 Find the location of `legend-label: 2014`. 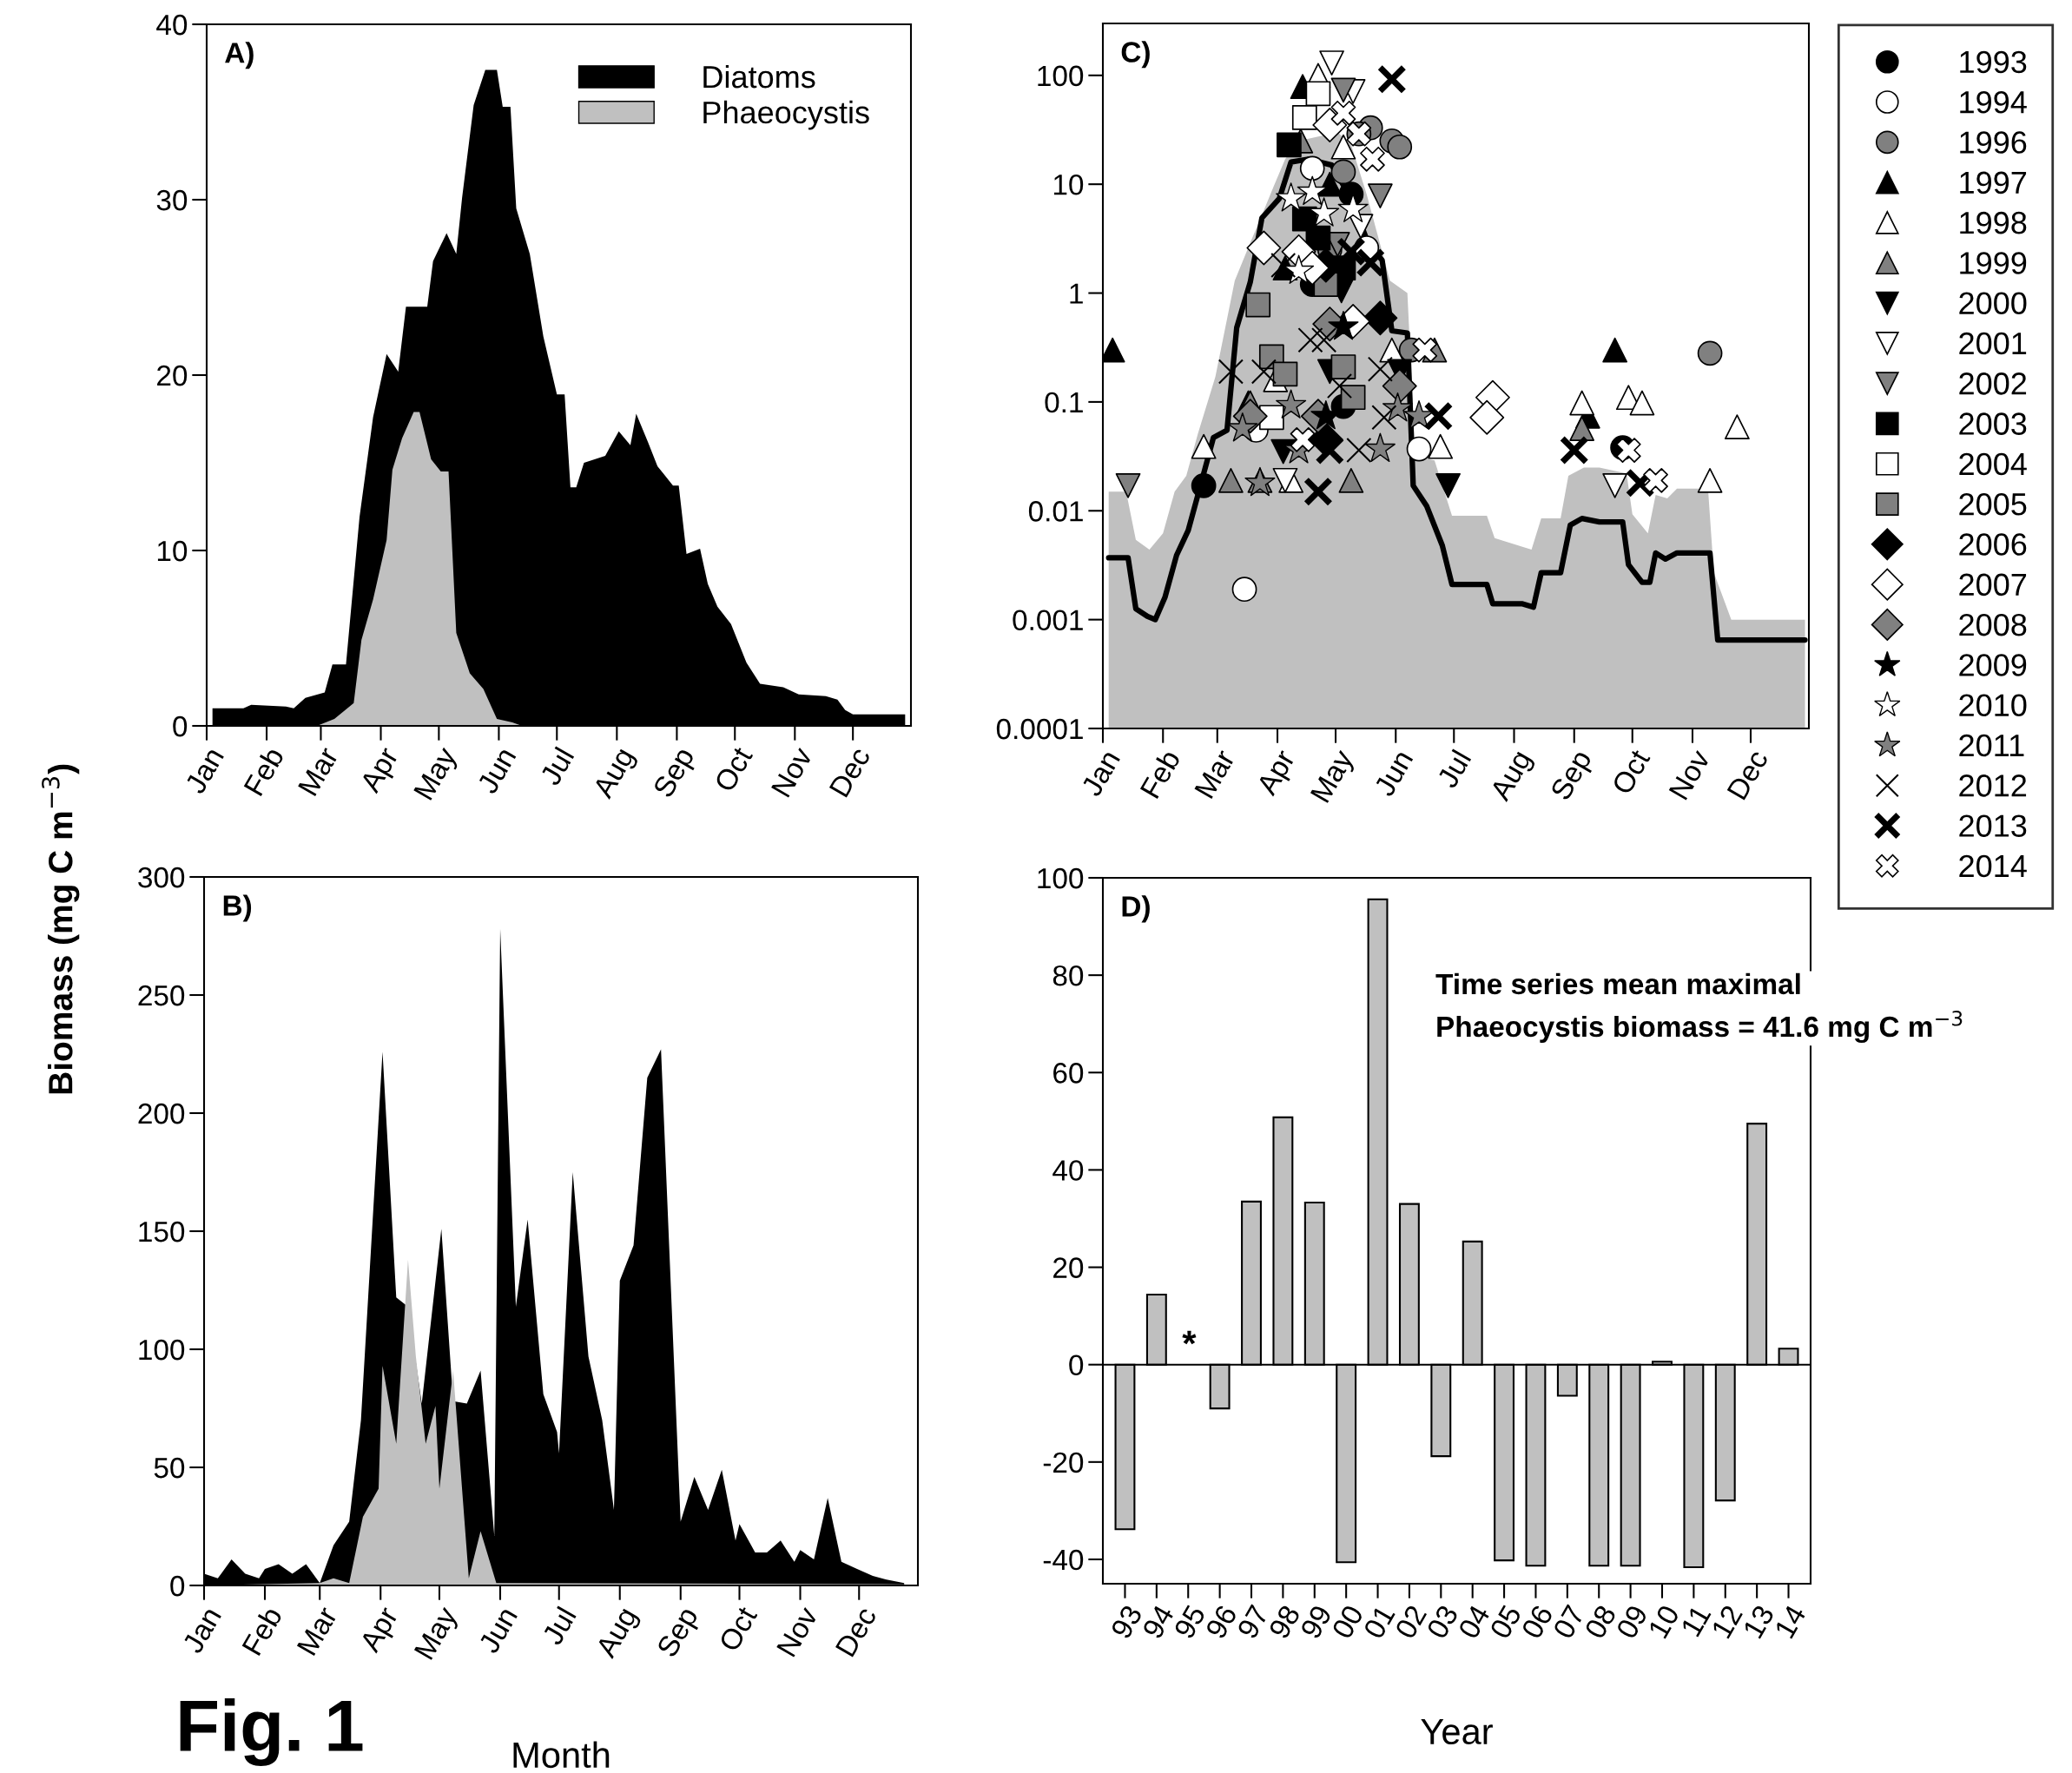

legend-label: 2014 is located at coordinates (1993, 866).